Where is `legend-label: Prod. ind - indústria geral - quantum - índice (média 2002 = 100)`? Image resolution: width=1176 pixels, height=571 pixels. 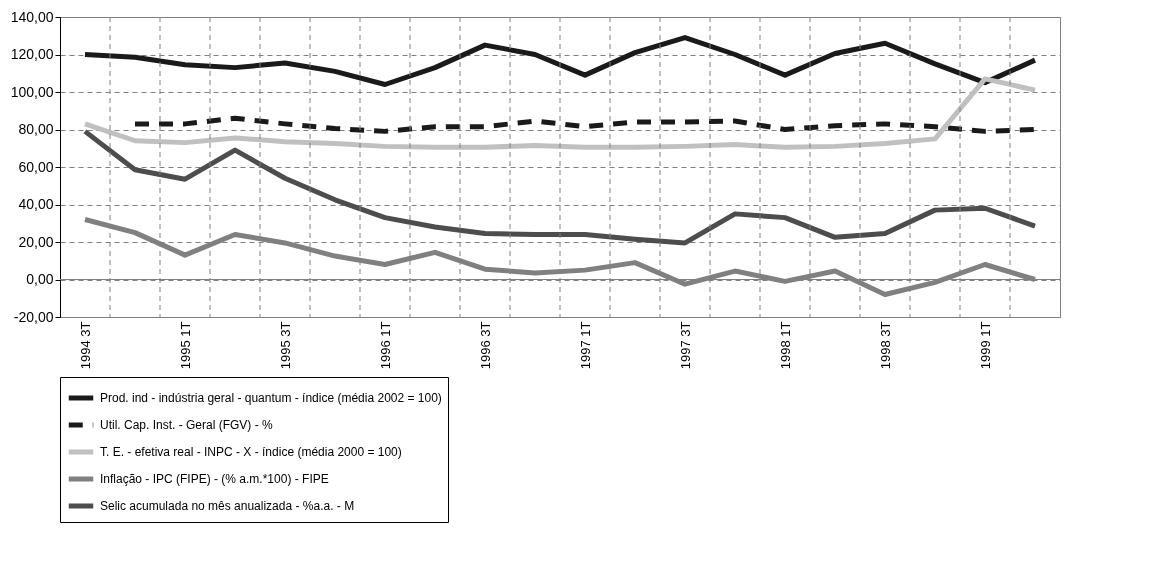 legend-label: Prod. ind - indústria geral - quantum - índice (média 2002 = 100) is located at coordinates (271, 398).